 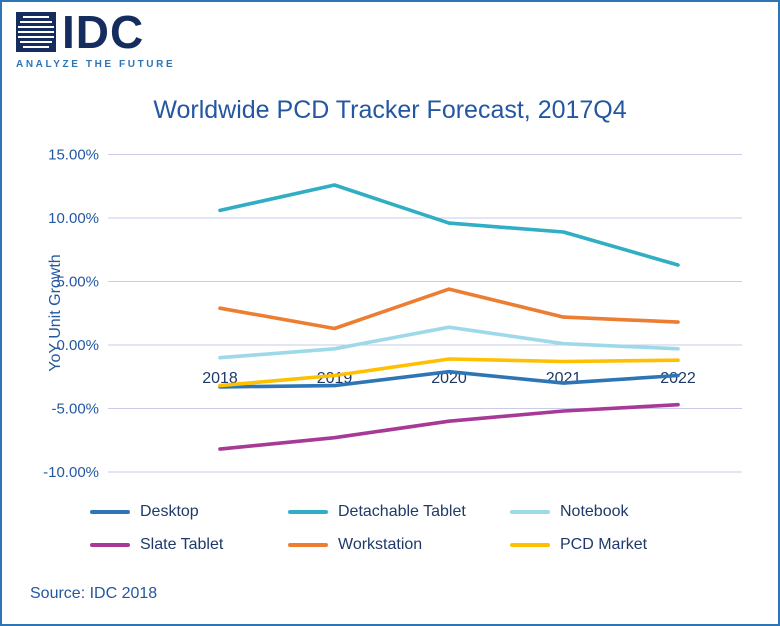 I want to click on y-tick-label: 10.00%, so click(x=73, y=218).